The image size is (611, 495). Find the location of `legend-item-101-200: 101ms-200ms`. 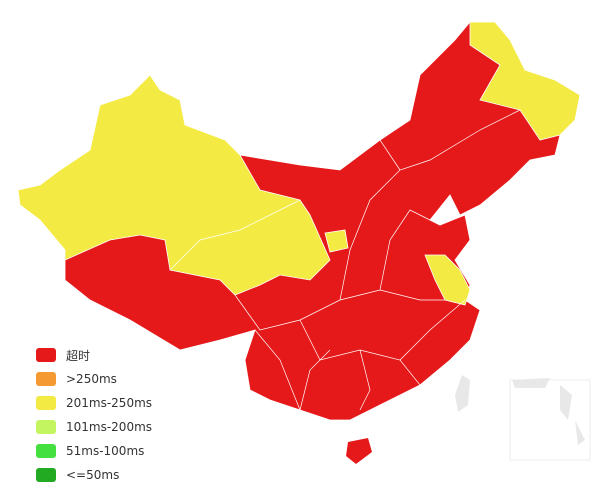

legend-item-101-200: 101ms-200ms is located at coordinates (94, 427).